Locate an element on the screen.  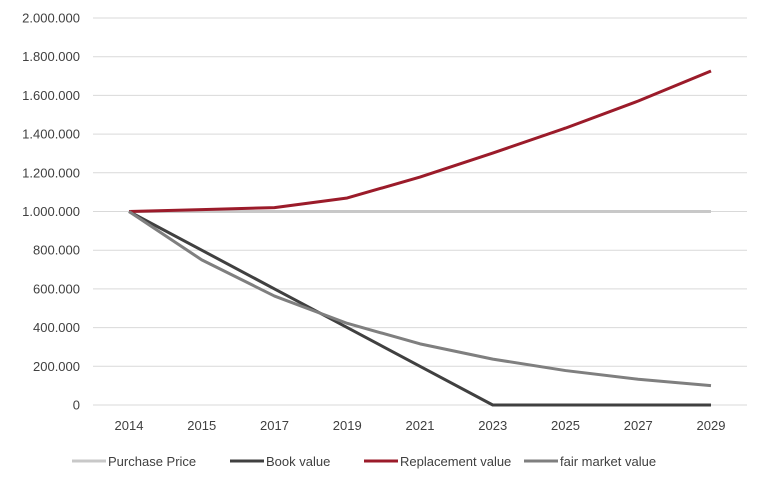
x-tick-label: 2029 is located at coordinates (711, 425).